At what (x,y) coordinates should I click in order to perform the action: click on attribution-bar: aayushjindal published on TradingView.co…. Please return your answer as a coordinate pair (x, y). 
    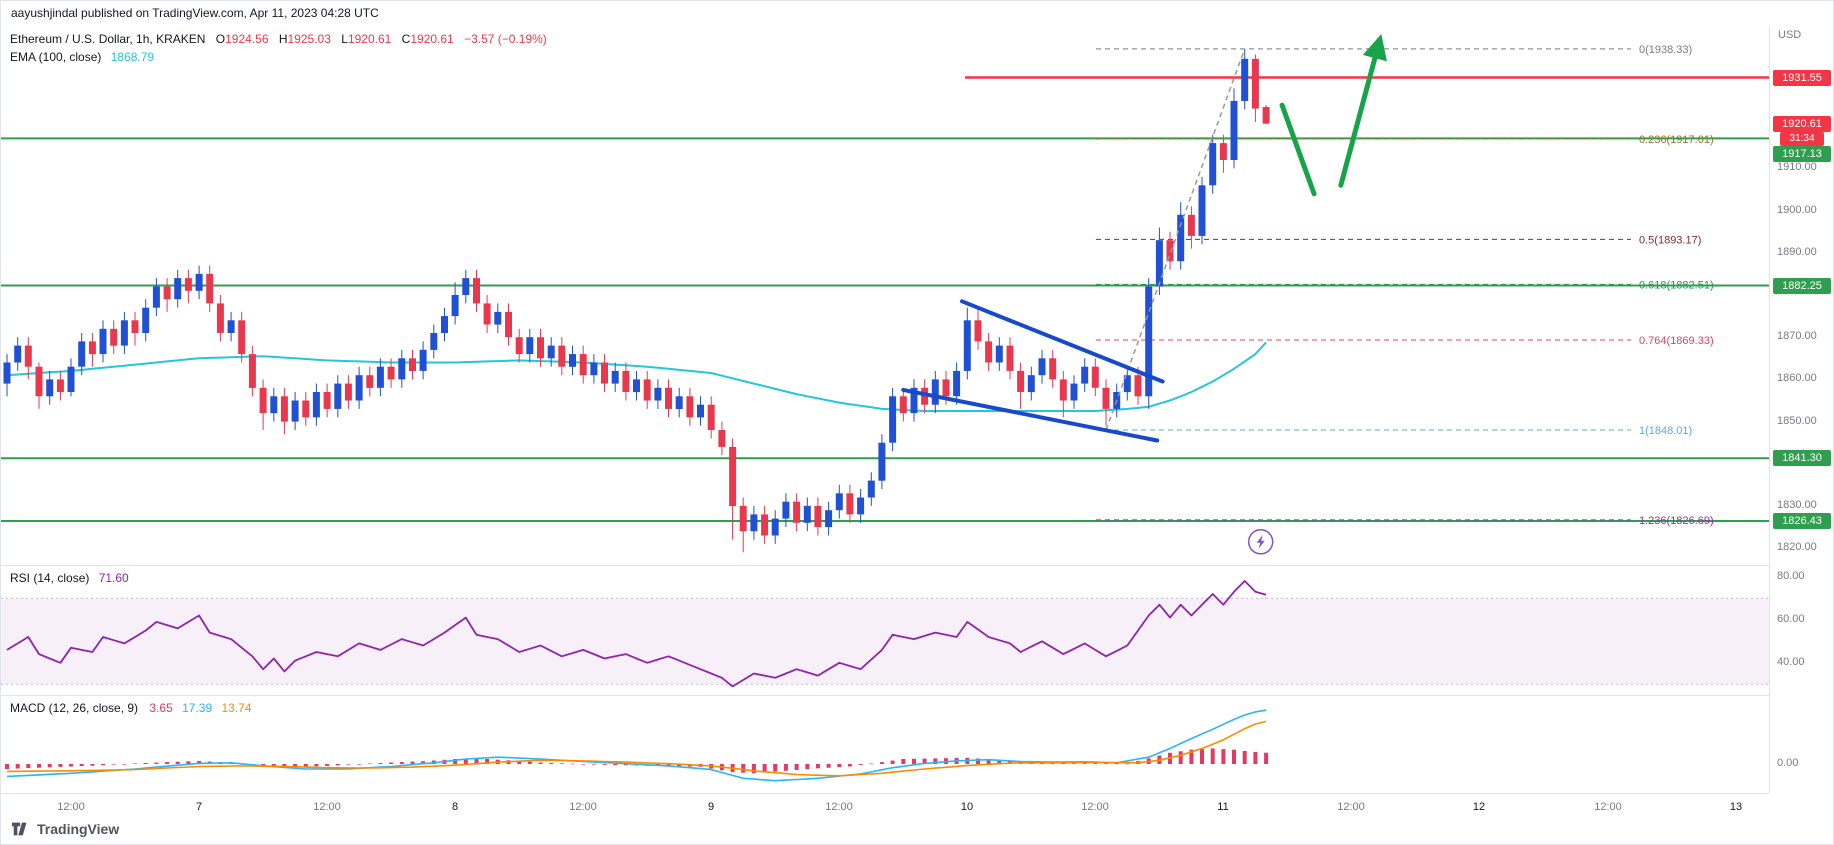
    Looking at the image, I should click on (917, 15).